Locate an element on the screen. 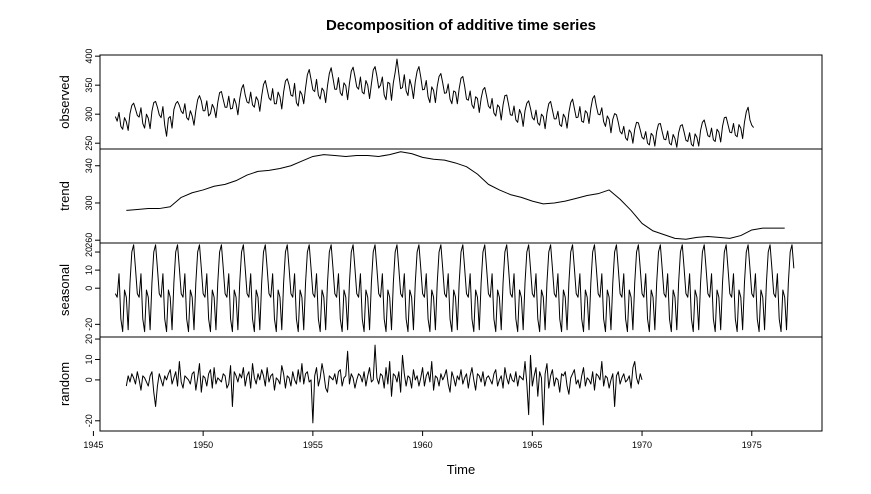 Image resolution: width=871 pixels, height=494 pixels. x-tick-label: 1970 is located at coordinates (642, 445).